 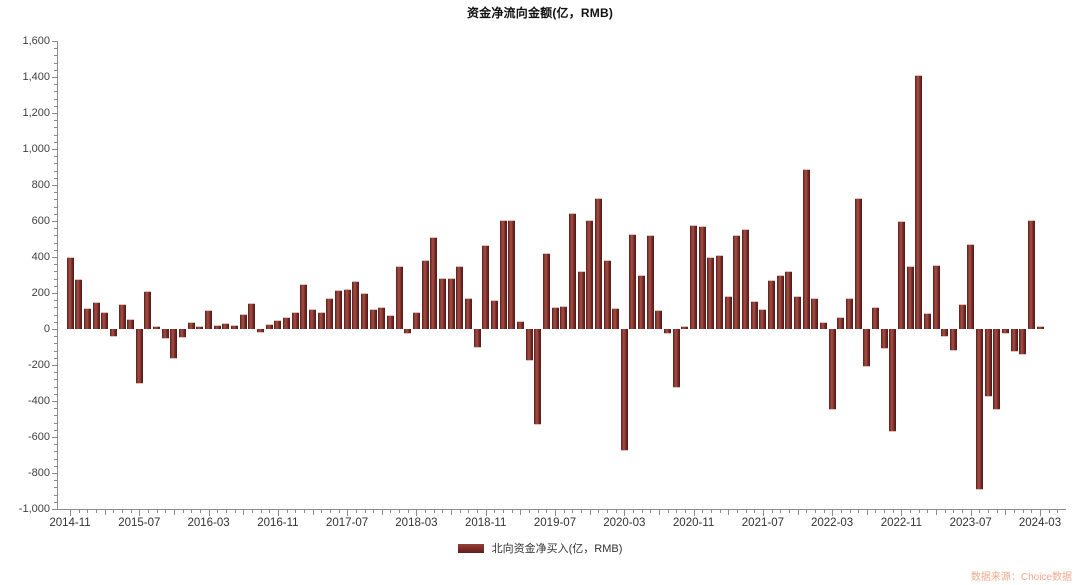 What do you see at coordinates (278, 523) in the screenshot?
I see `x-axis-label: 2016-11` at bounding box center [278, 523].